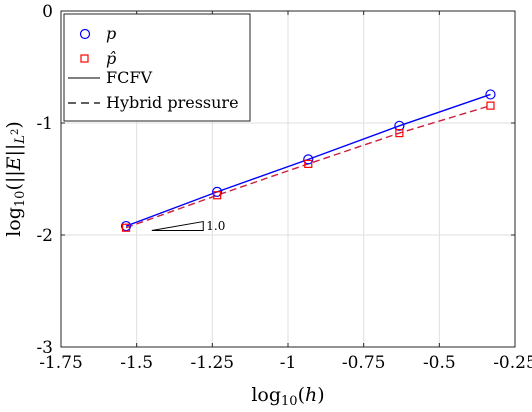 Image resolution: width=532 pixels, height=412 pixels. What do you see at coordinates (47, 12) in the screenshot?
I see `y-tick-label: 0` at bounding box center [47, 12].